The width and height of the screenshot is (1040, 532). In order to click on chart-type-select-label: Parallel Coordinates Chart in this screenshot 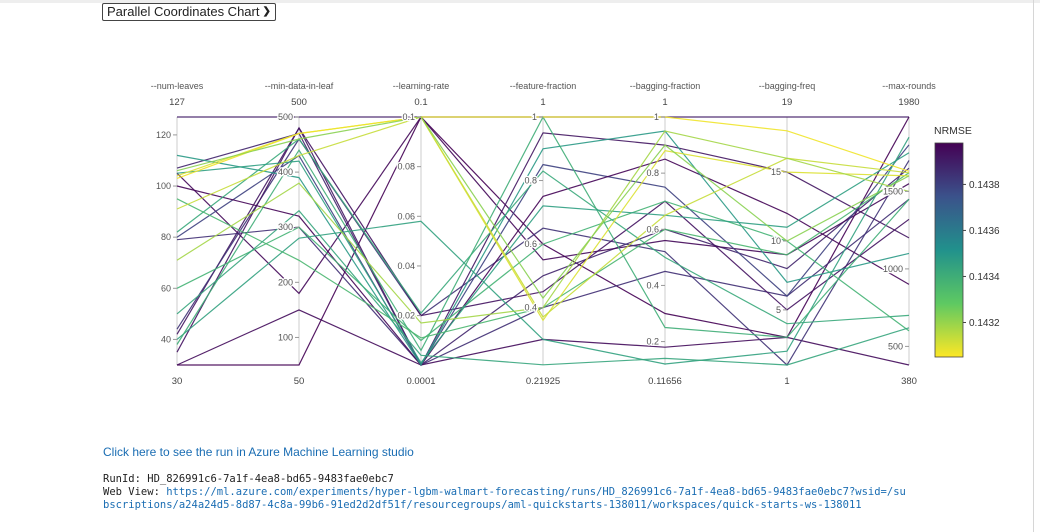, I will do `click(183, 11)`.